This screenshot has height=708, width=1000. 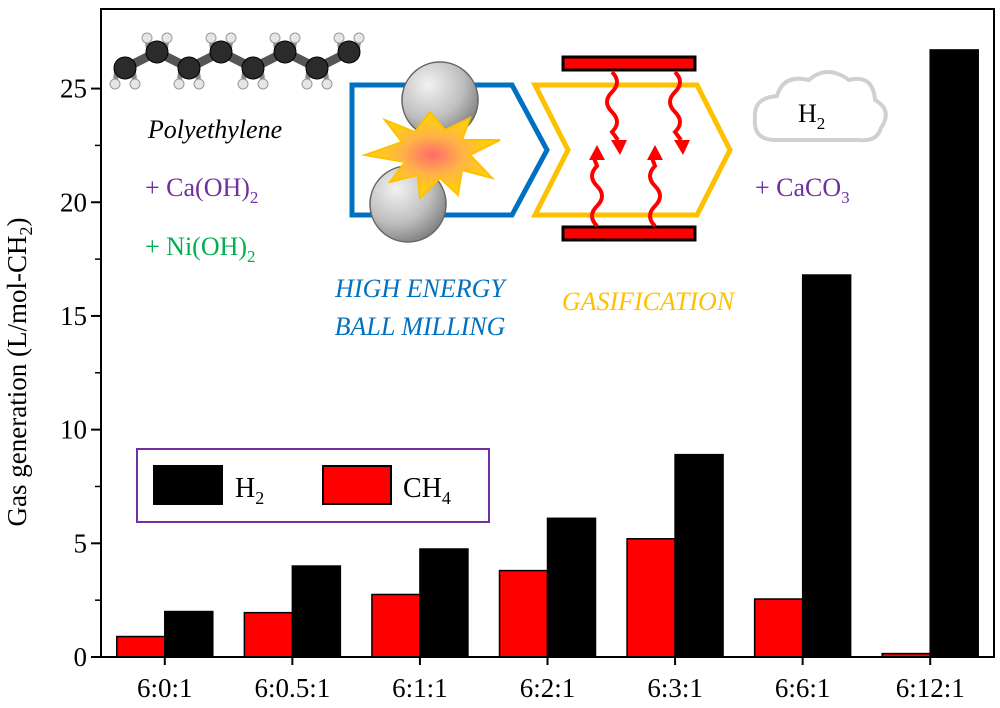 What do you see at coordinates (165, 688) in the screenshot?
I see `x-tick-label-6:0:1: 6:0:1` at bounding box center [165, 688].